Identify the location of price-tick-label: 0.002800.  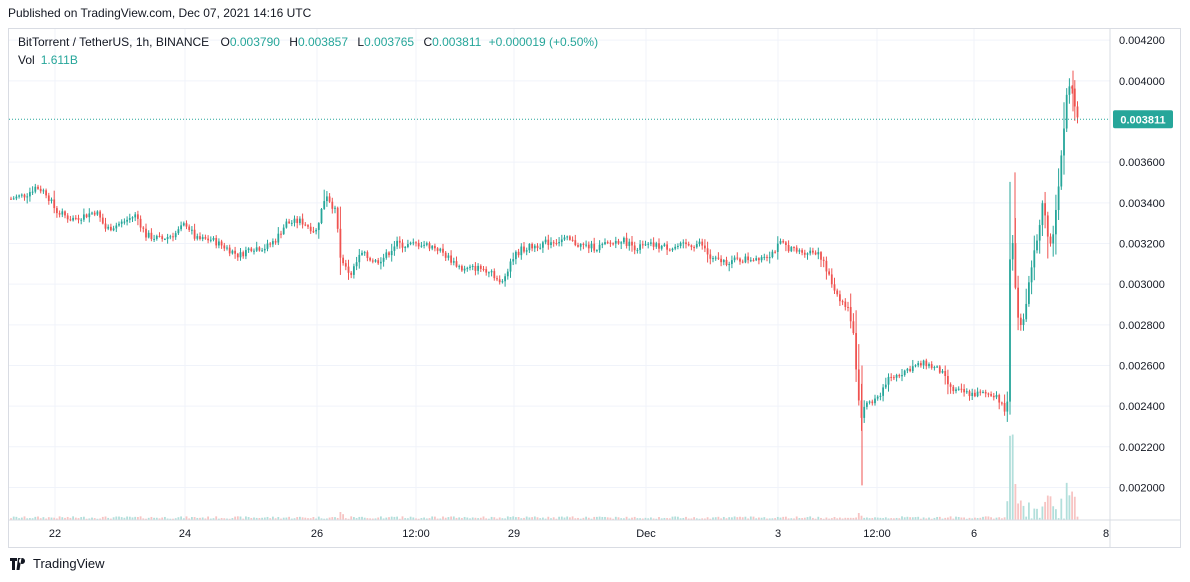
(1142, 326).